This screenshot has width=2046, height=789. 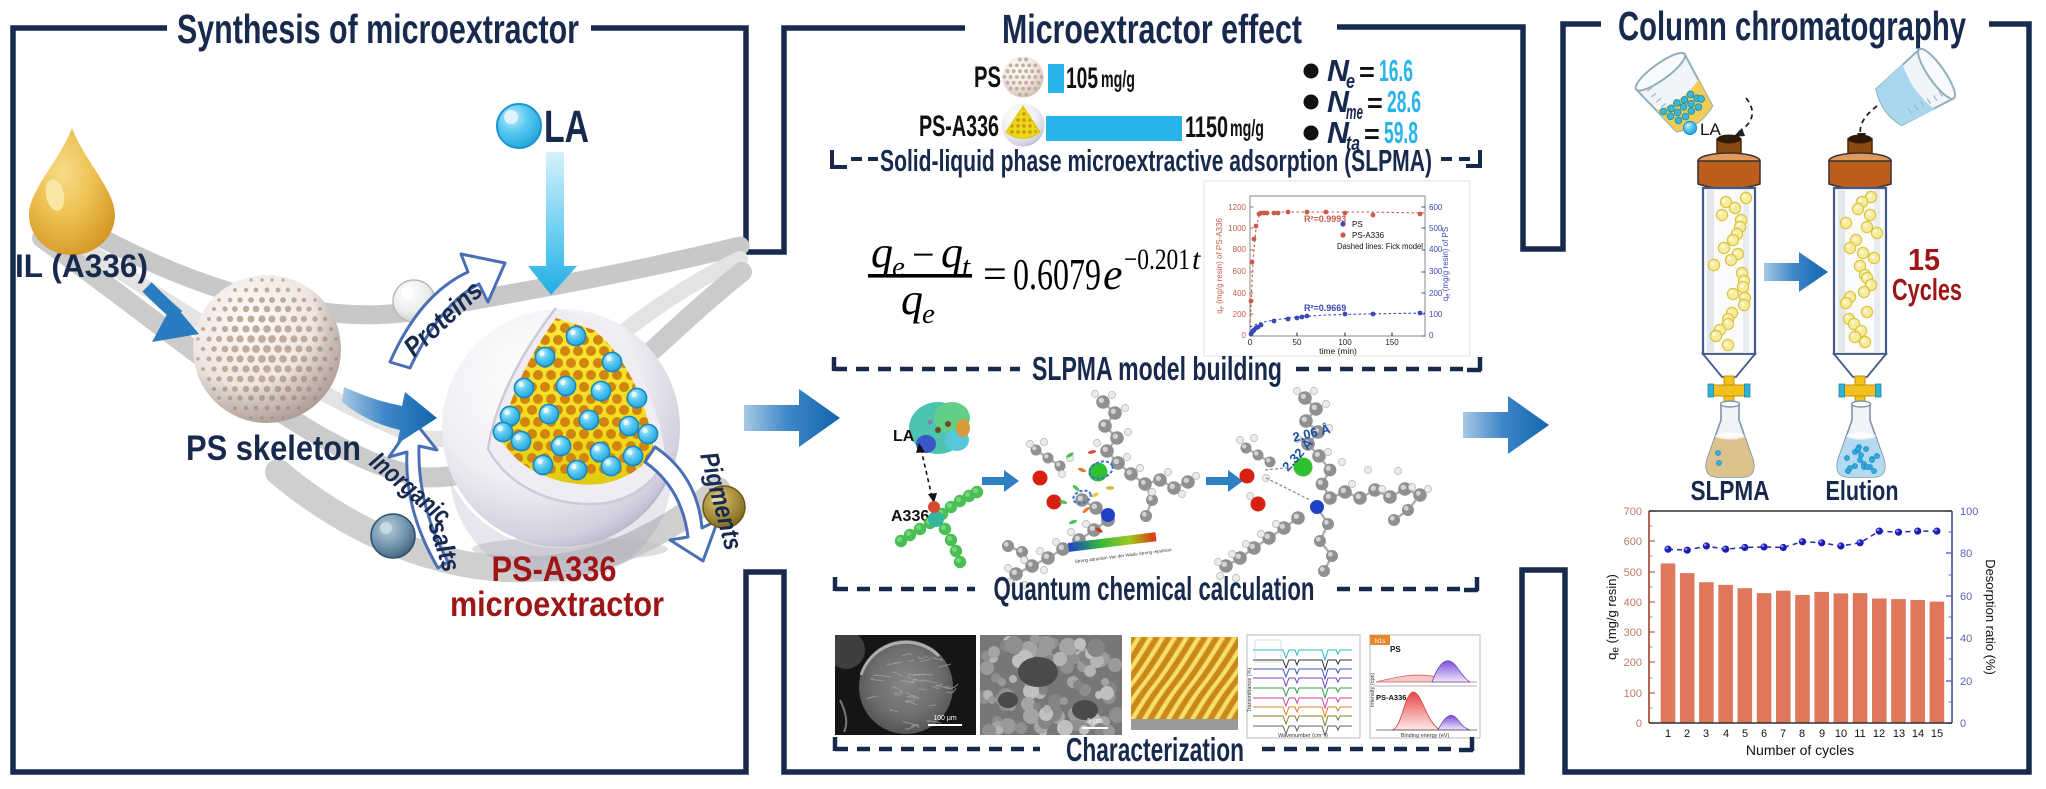 What do you see at coordinates (378, 29) in the screenshot?
I see `svg-text: Synthesis of microextractor` at bounding box center [378, 29].